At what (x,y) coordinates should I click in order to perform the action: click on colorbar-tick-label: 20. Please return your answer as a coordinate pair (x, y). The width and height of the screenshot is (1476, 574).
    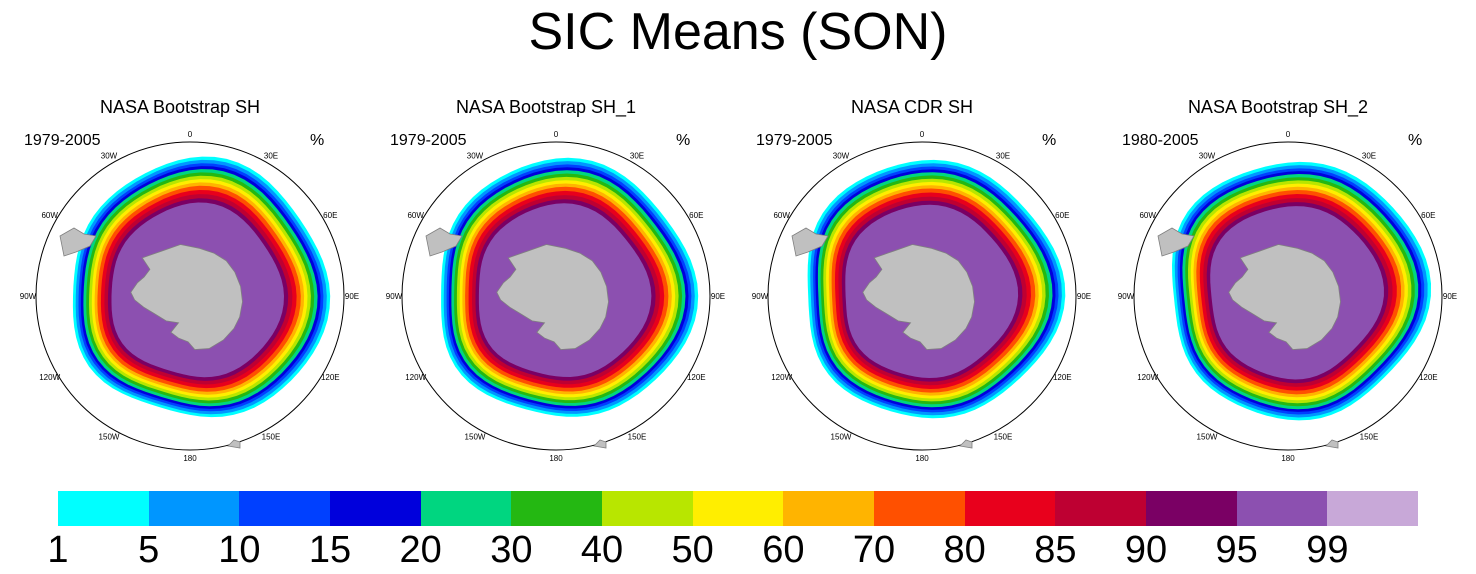
    Looking at the image, I should click on (420, 550).